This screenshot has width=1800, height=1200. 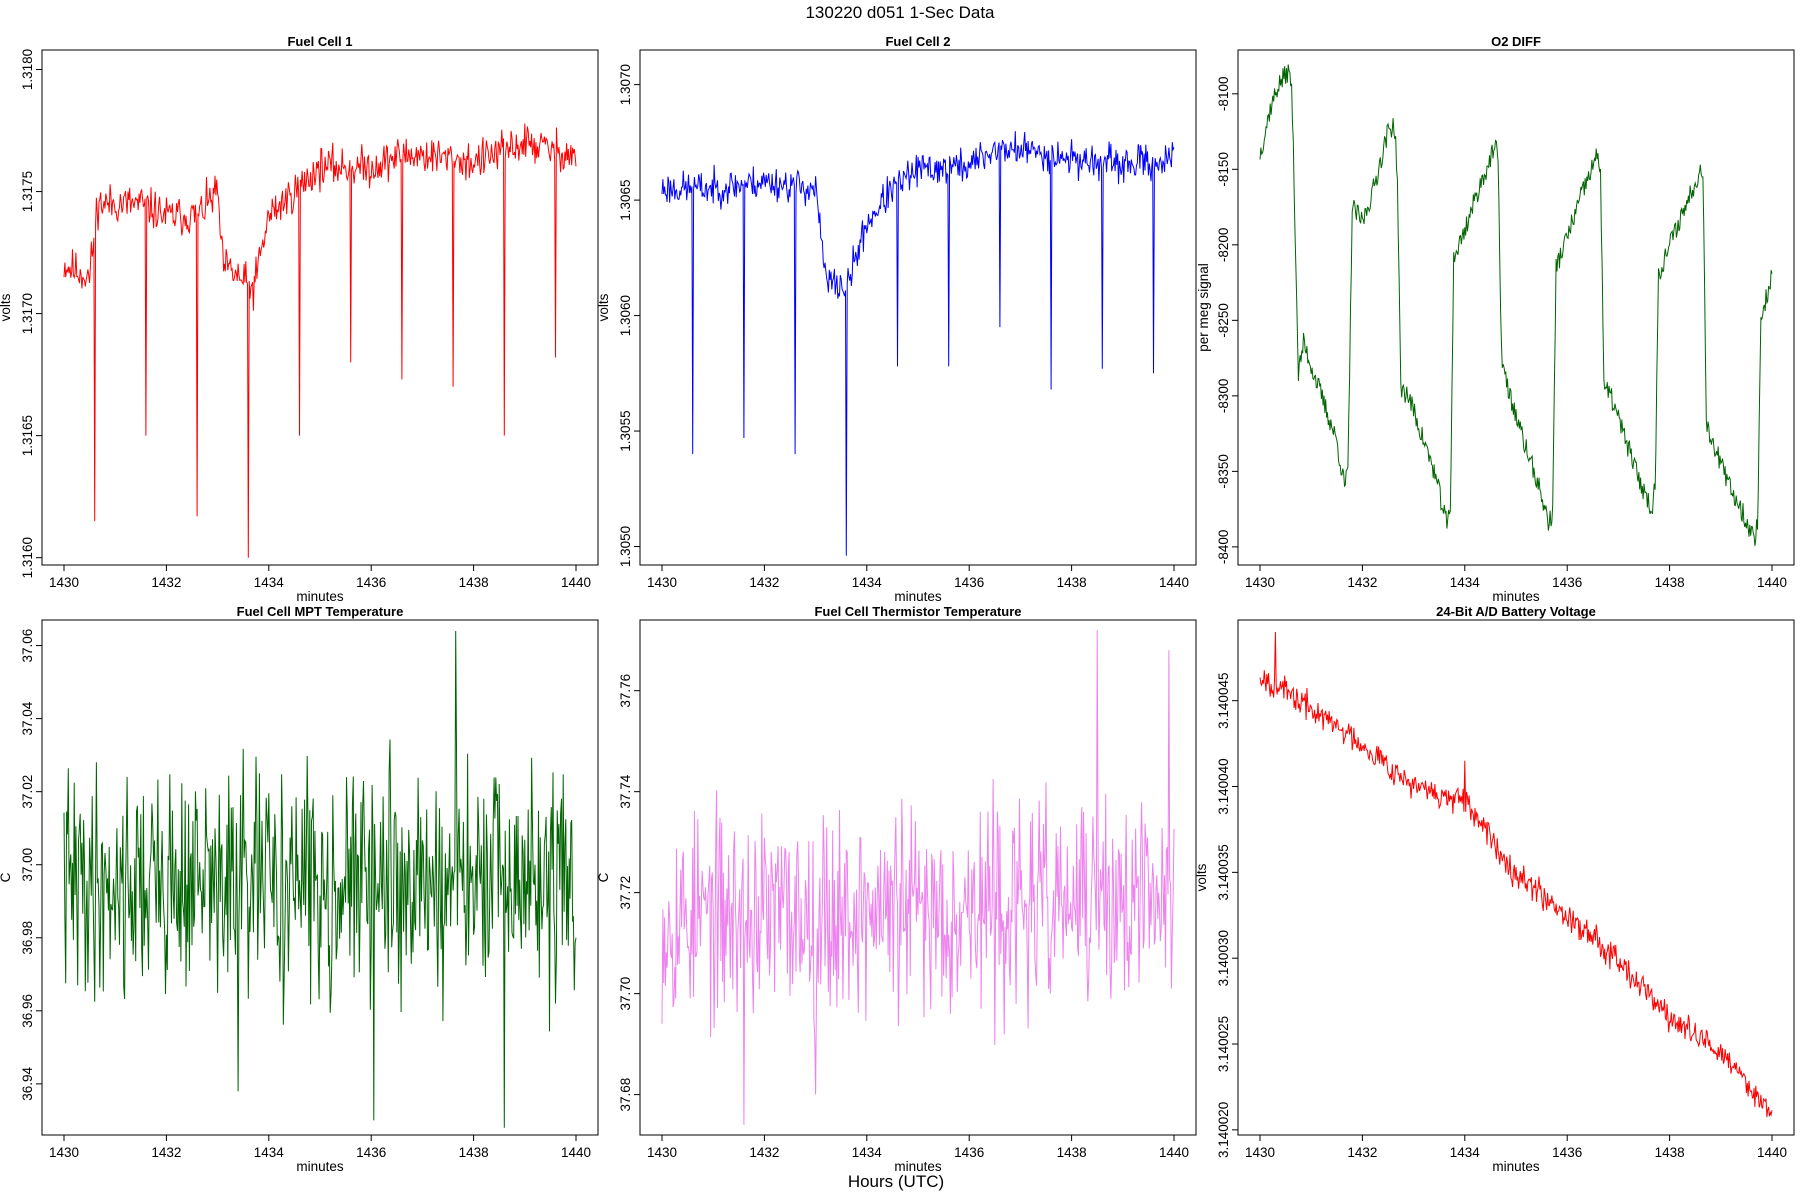 I want to click on y-axis-label: per meg signal, so click(x=1203, y=307).